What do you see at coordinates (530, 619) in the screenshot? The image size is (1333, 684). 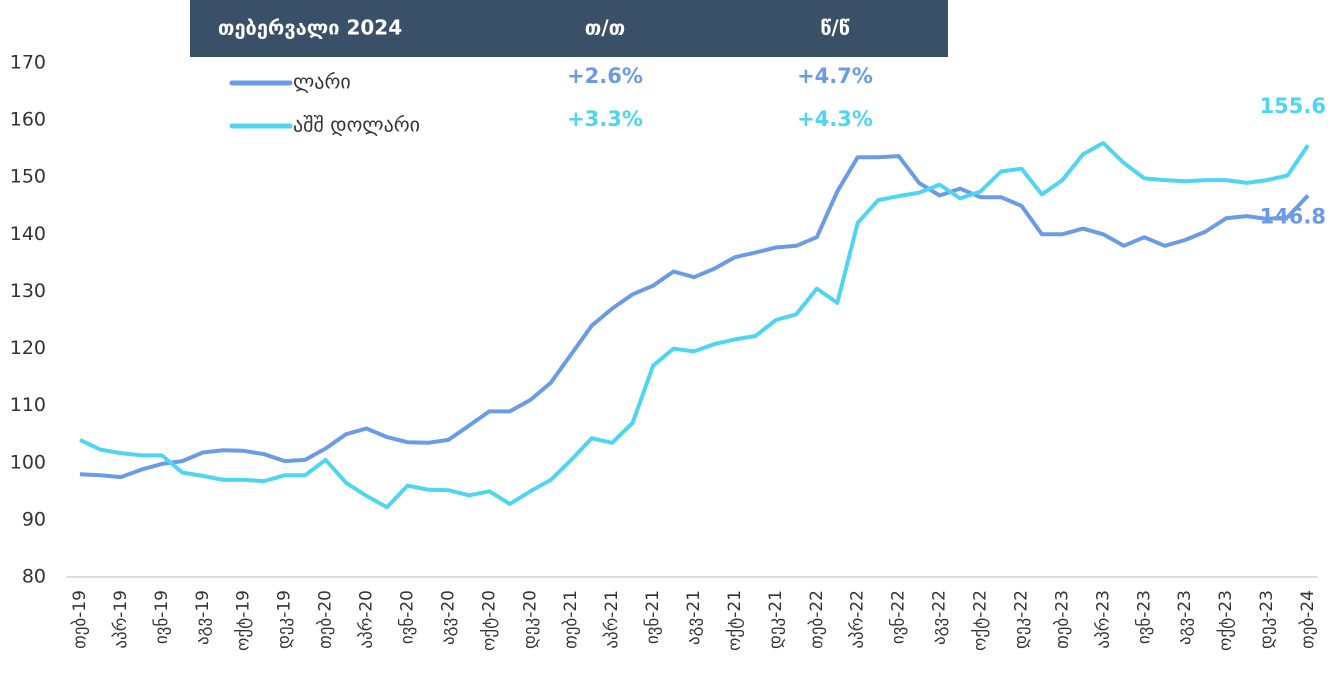 I see `x-tick-label: დეკ-20` at bounding box center [530, 619].